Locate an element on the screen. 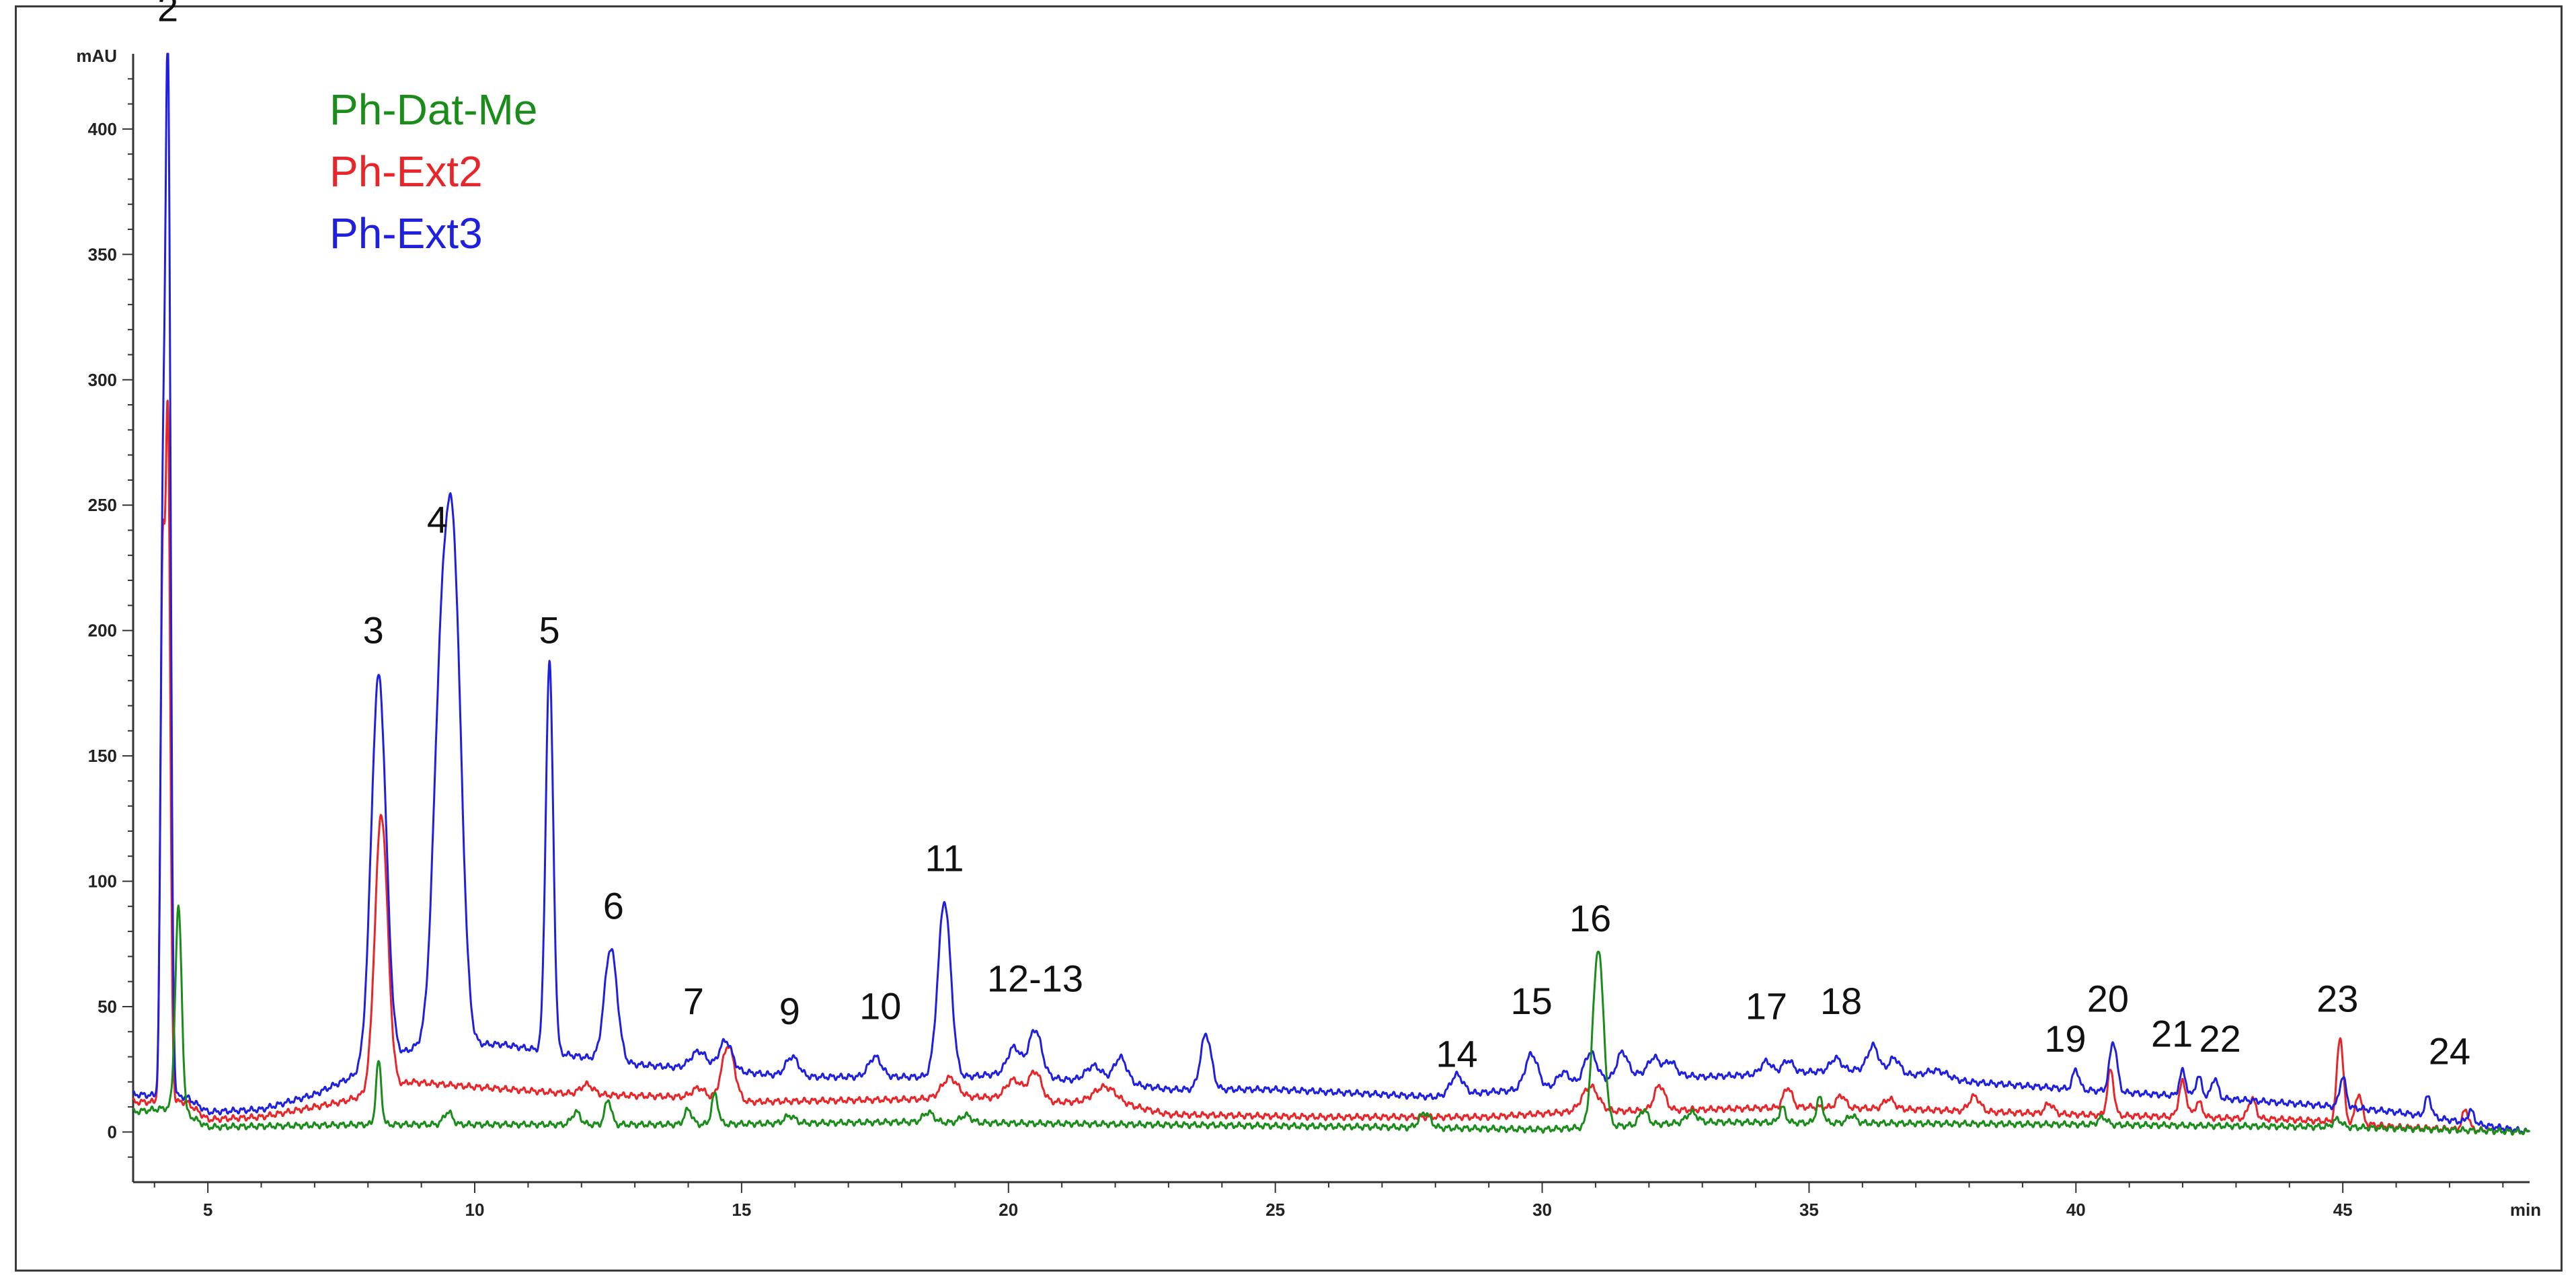 This screenshot has width=2576, height=1281. peak-label: 9 is located at coordinates (790, 1011).